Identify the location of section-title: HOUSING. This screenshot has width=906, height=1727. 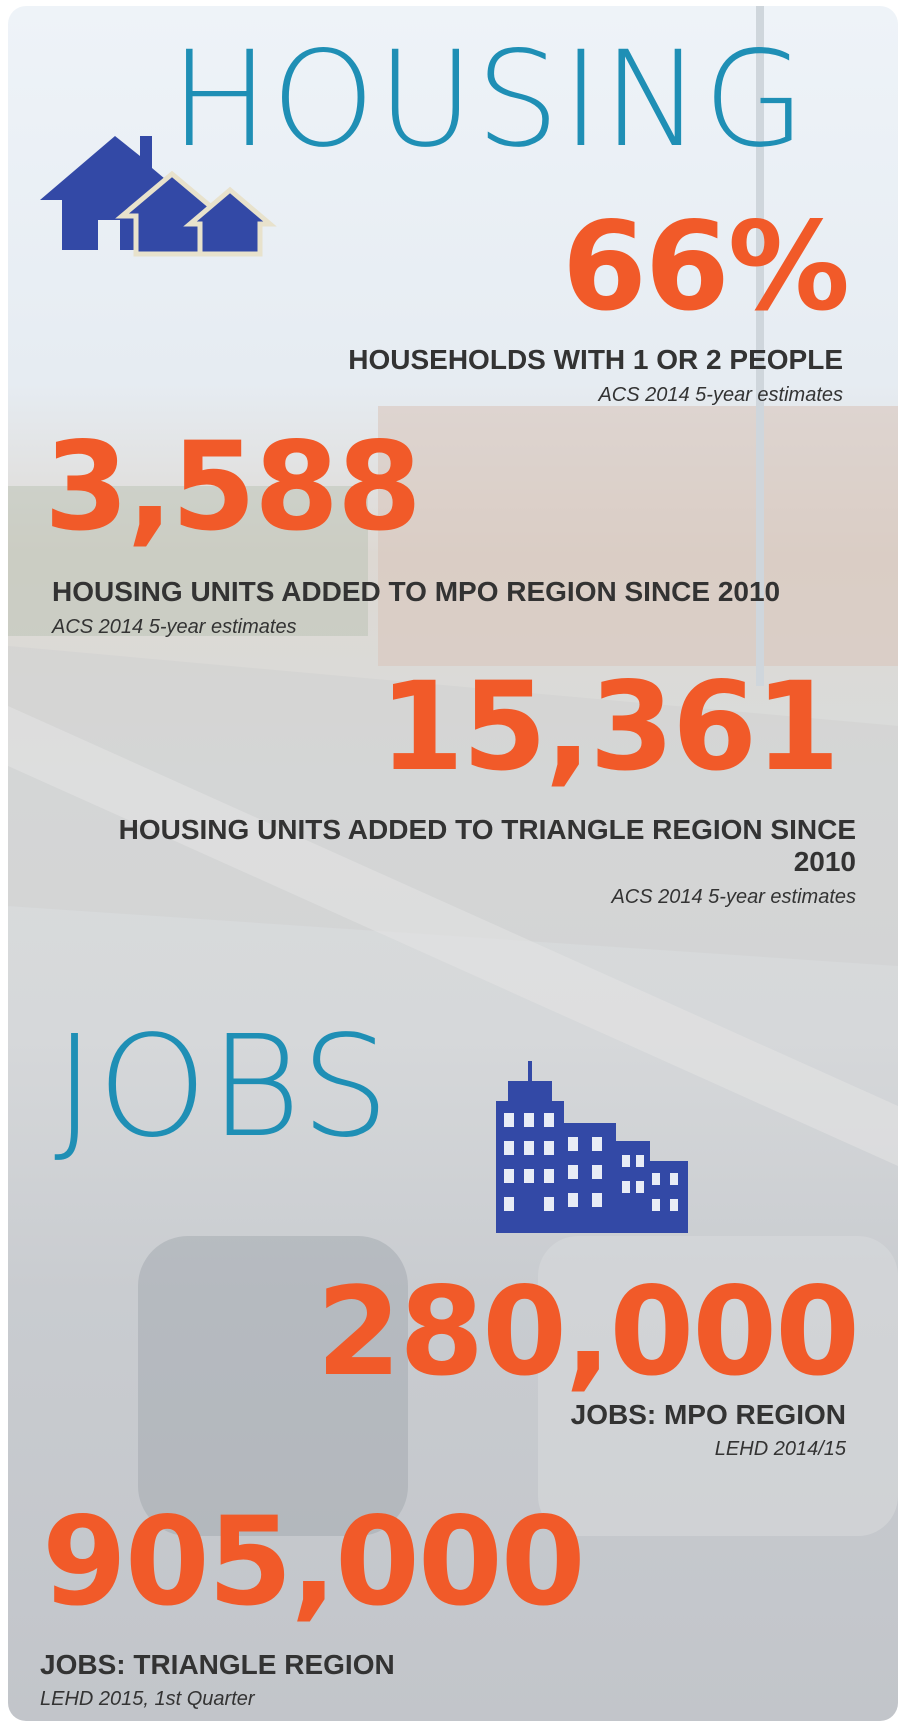
(489, 100).